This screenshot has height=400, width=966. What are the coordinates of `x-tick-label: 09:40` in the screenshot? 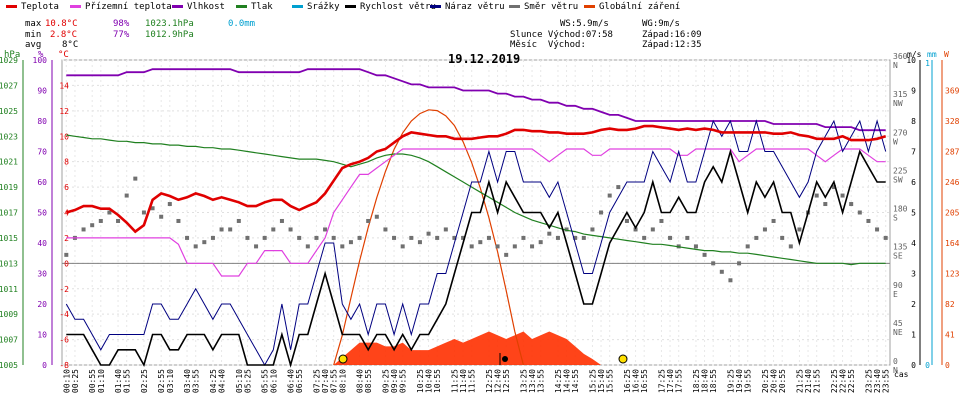 It's located at (394, 381).